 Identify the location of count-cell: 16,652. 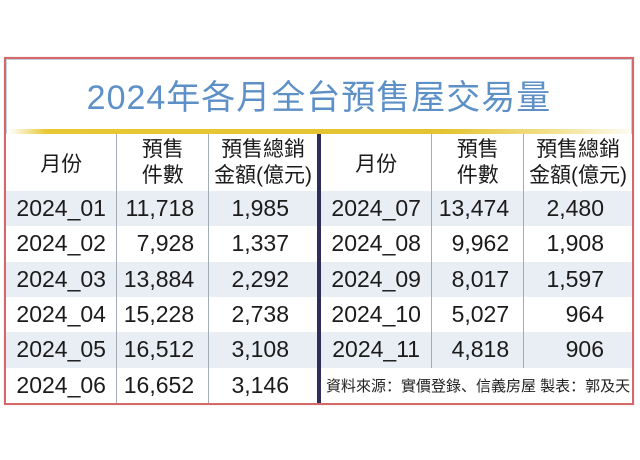
(162, 385).